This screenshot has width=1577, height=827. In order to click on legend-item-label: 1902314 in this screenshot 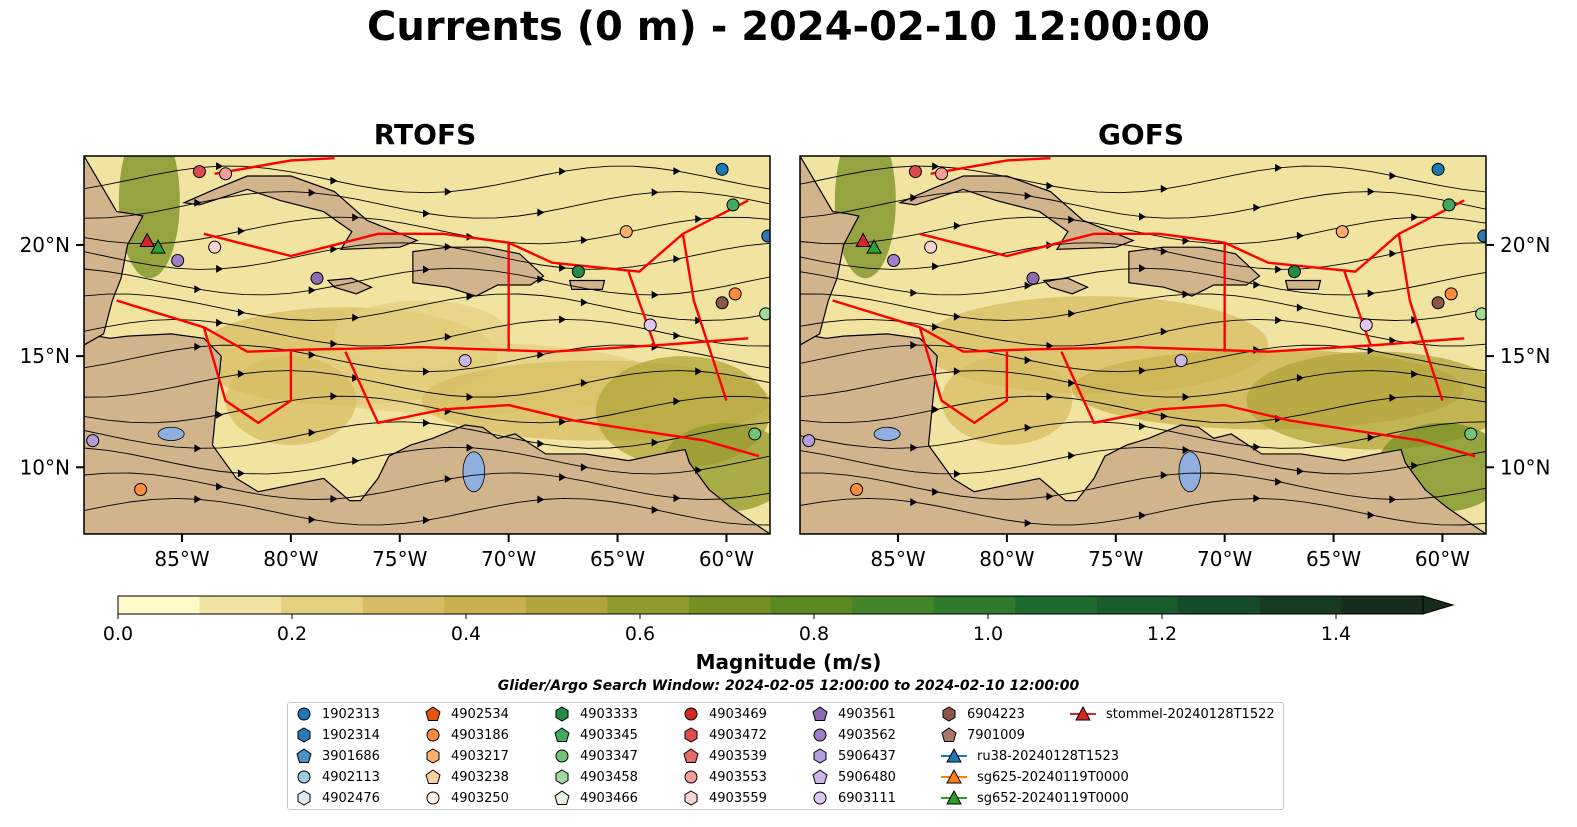, I will do `click(351, 735)`.